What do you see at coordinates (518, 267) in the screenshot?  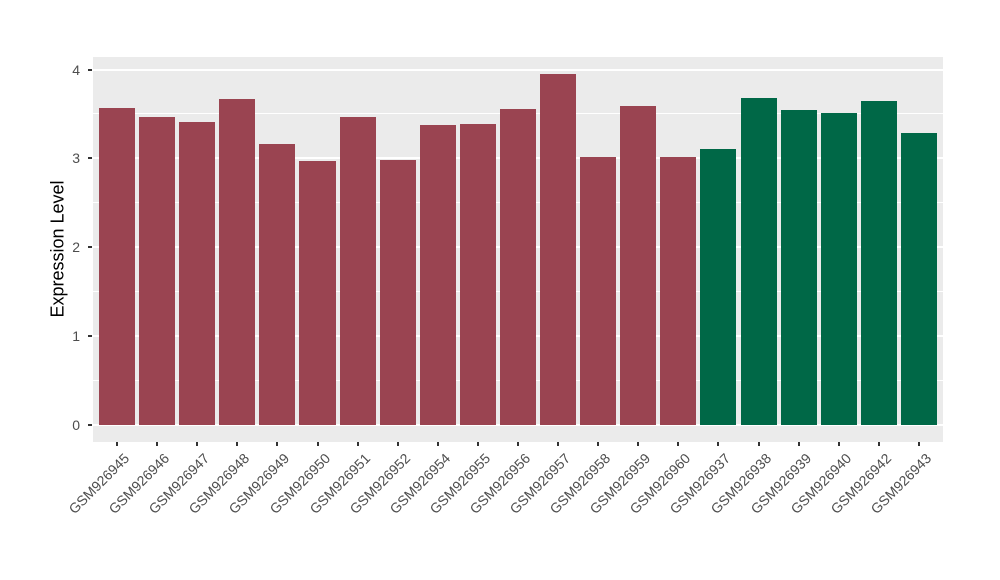 I see `bar-GSM926956` at bounding box center [518, 267].